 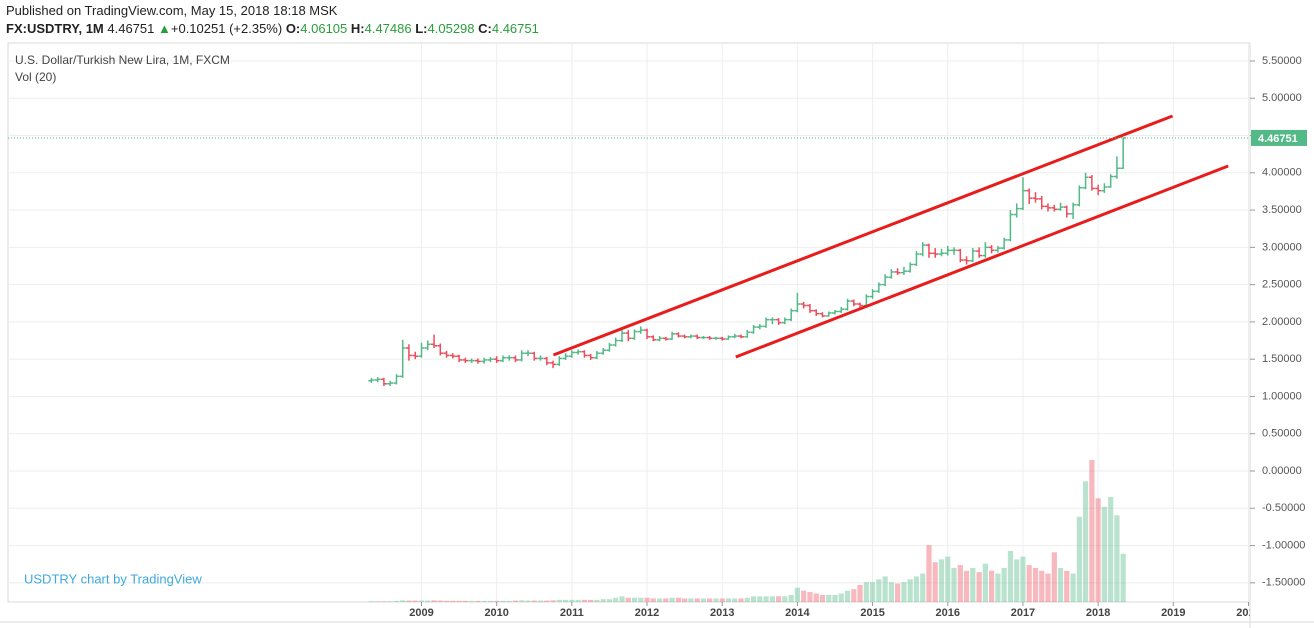 What do you see at coordinates (131, 28) in the screenshot?
I see `last: 4.46751` at bounding box center [131, 28].